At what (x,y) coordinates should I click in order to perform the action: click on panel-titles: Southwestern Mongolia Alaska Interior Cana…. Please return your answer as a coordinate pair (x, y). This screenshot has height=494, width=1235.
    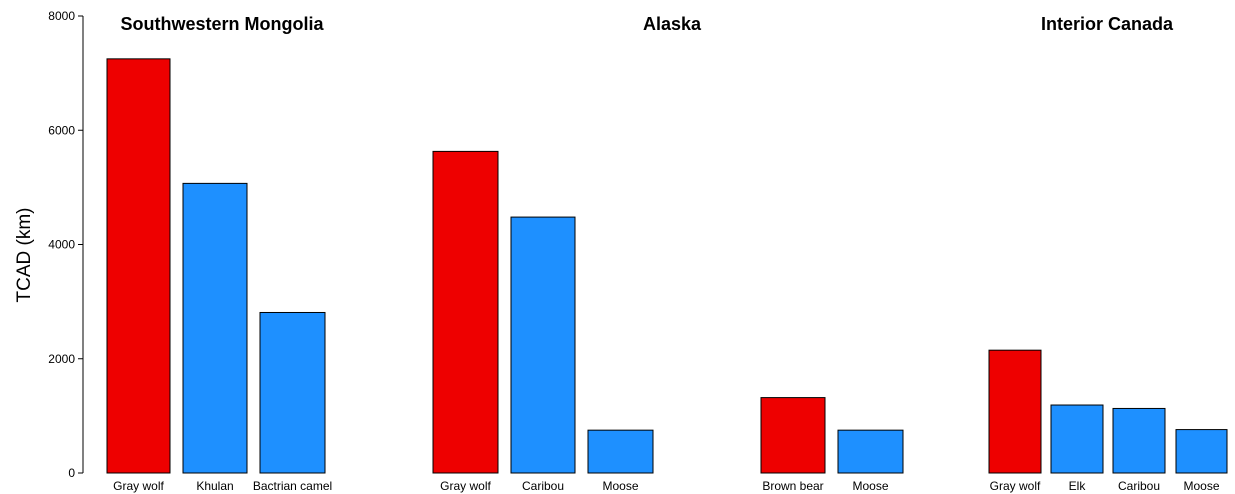
    Looking at the image, I should click on (647, 24).